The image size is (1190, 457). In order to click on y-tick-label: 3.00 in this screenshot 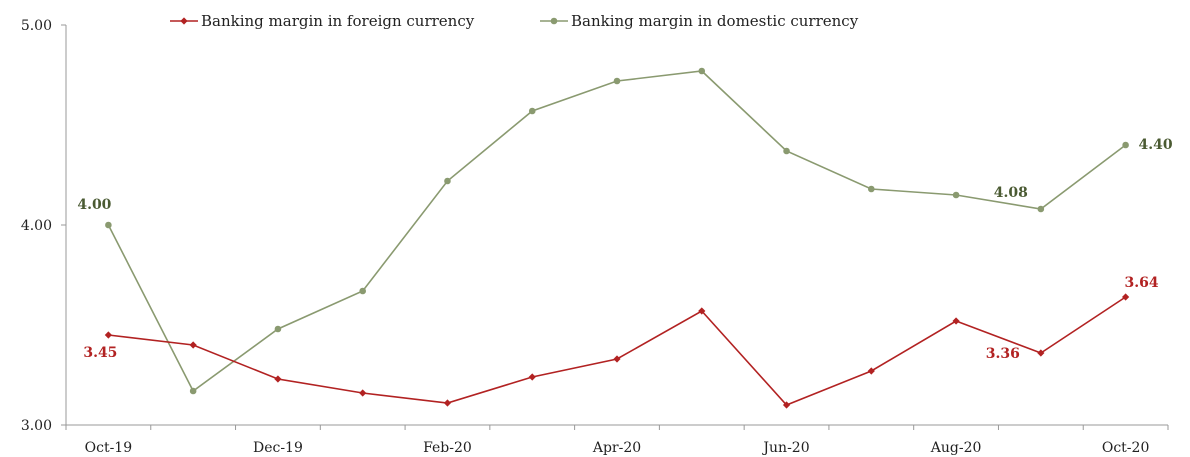, I will do `click(36, 426)`.